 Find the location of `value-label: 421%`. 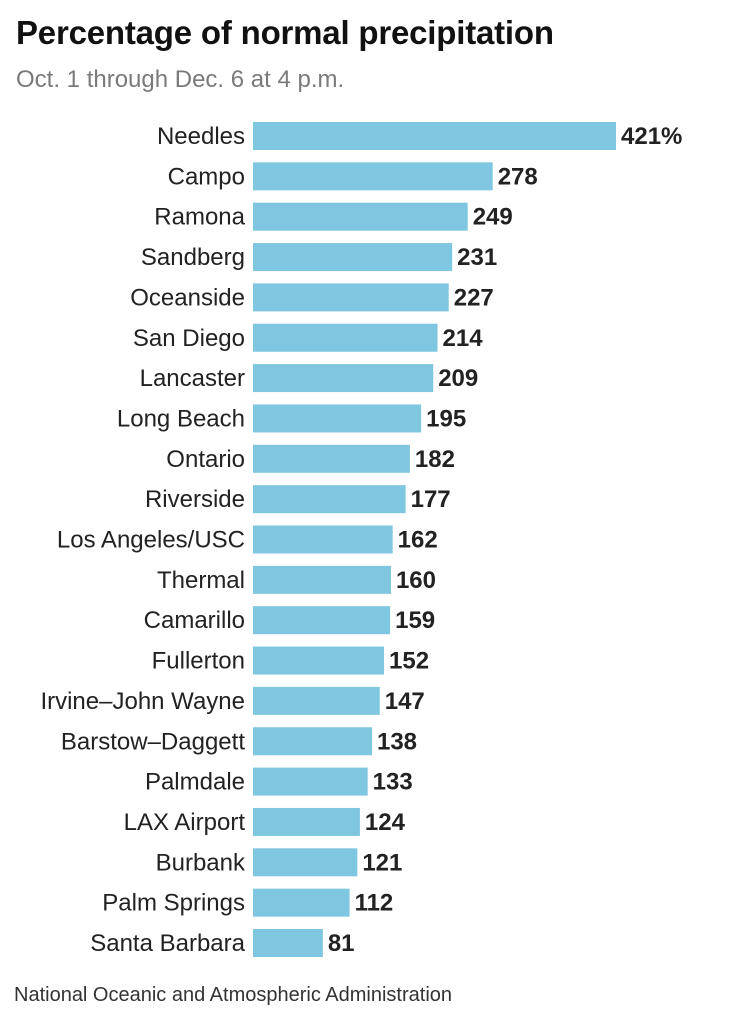

value-label: 421% is located at coordinates (651, 136).